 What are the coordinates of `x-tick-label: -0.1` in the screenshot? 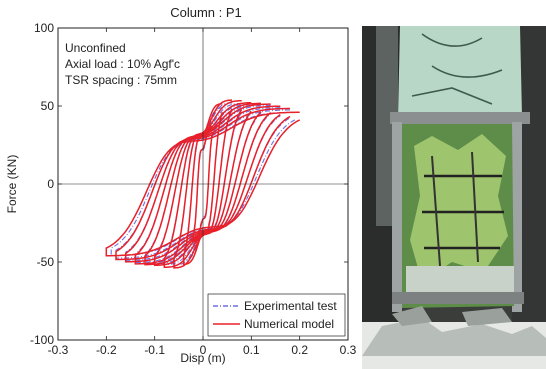 It's located at (154, 350).